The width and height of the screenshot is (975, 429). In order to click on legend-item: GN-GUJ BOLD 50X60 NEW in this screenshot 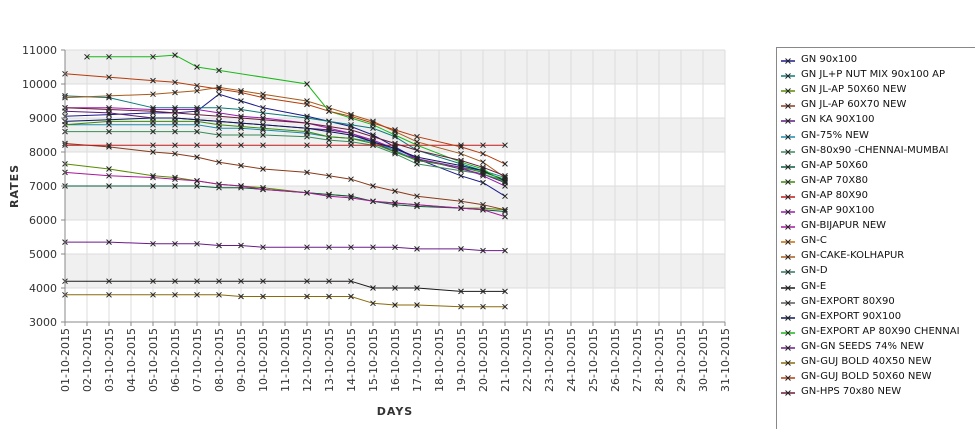, I will do `click(878, 377)`.